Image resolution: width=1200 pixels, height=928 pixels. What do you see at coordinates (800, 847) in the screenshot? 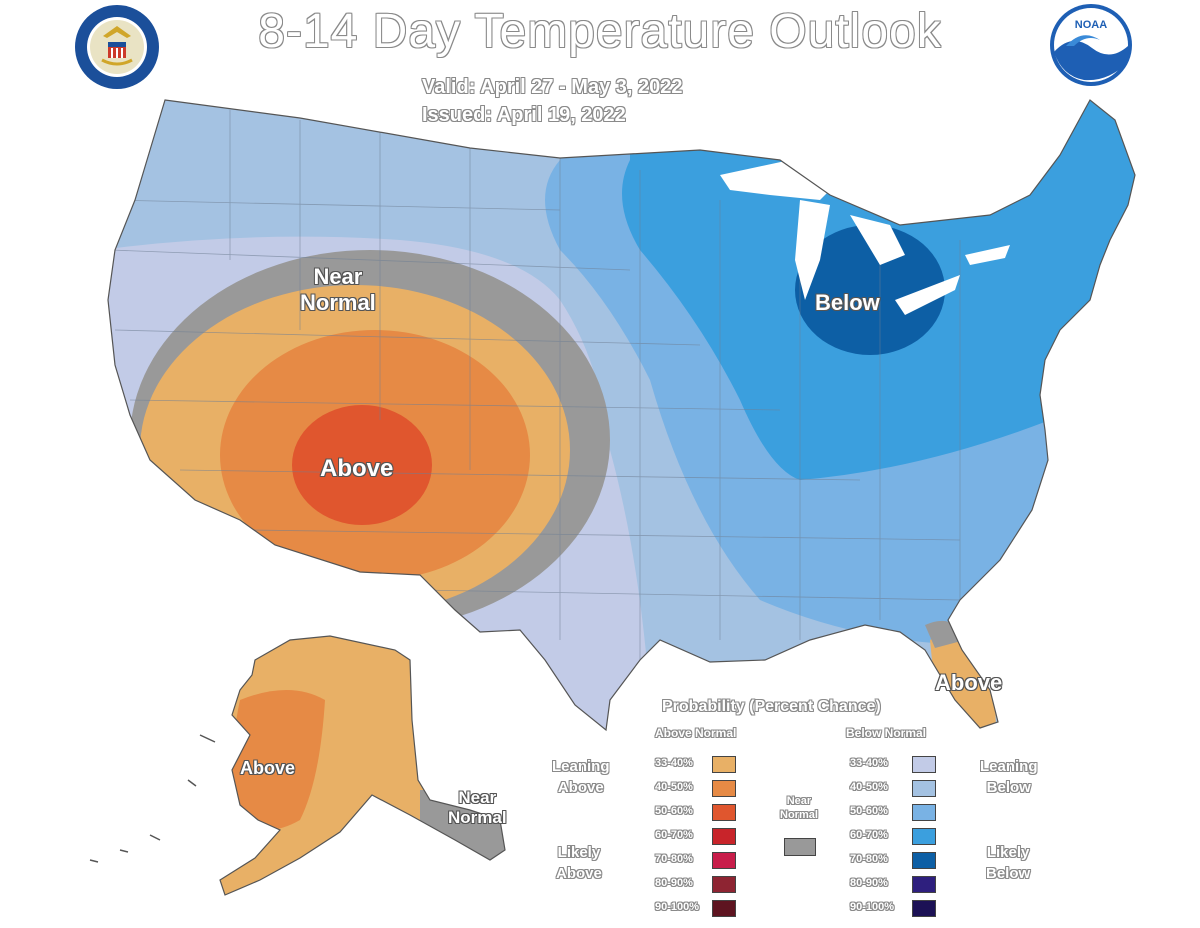
I see `legend-near-normal-swatch` at bounding box center [800, 847].